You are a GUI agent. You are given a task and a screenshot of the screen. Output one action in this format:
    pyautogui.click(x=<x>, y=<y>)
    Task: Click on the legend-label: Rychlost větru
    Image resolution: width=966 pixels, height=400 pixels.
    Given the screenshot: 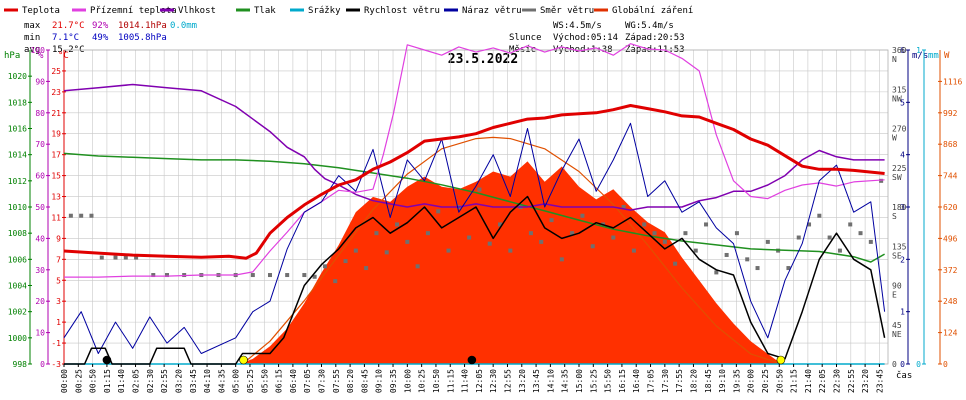 What is the action you would take?
    pyautogui.click(x=402, y=11)
    